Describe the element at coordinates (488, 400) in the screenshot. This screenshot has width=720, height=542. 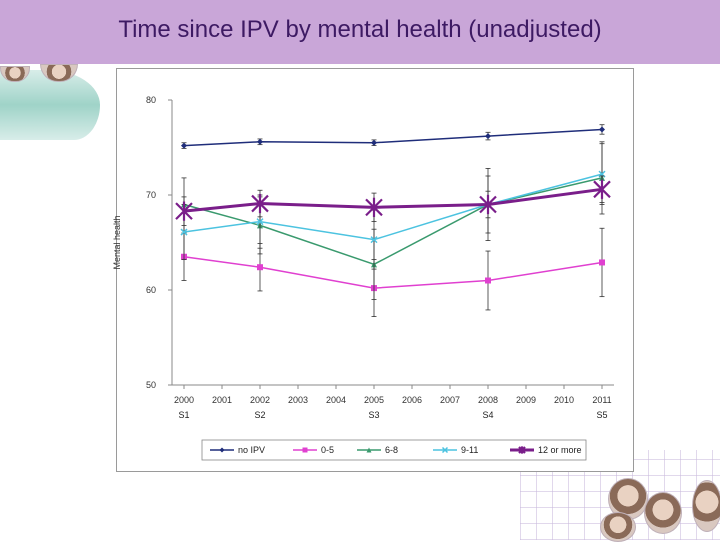
I see `x-tick-label: 2008` at that location.